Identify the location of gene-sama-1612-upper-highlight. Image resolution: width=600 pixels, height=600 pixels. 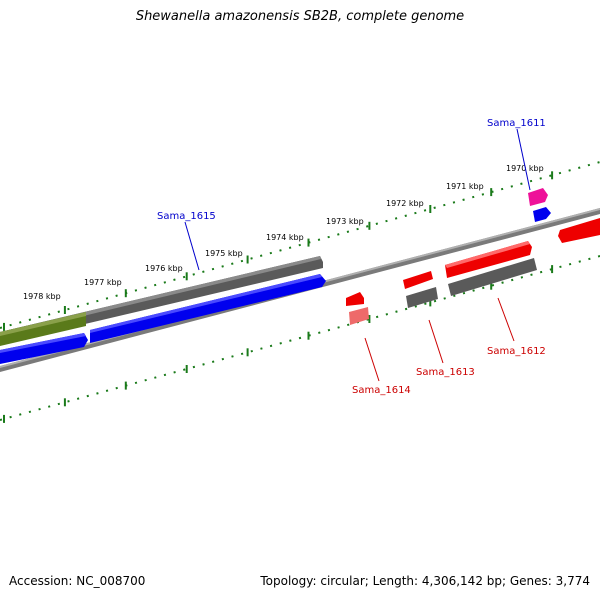
(487, 254).